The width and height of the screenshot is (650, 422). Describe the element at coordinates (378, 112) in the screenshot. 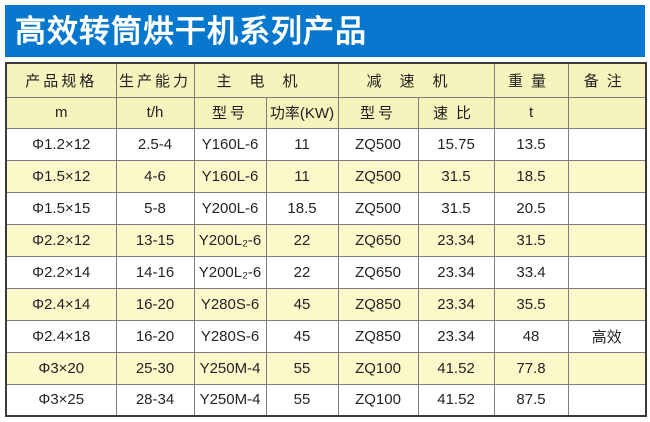

I see `subheader-reducer-model: 型号` at that location.